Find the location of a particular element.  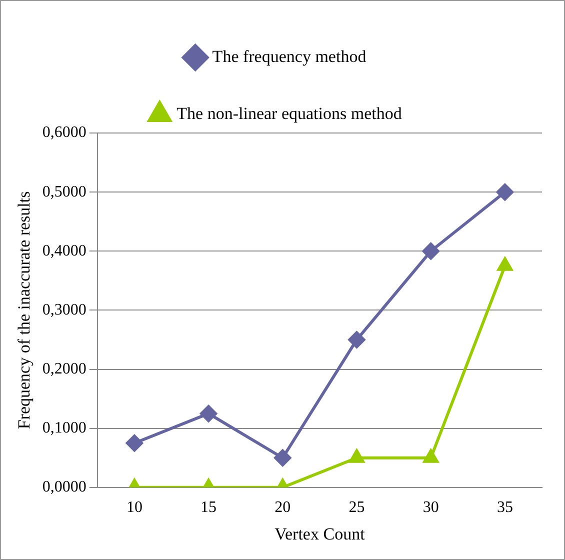

y-tick-label: 0,2000 is located at coordinates (64, 369).